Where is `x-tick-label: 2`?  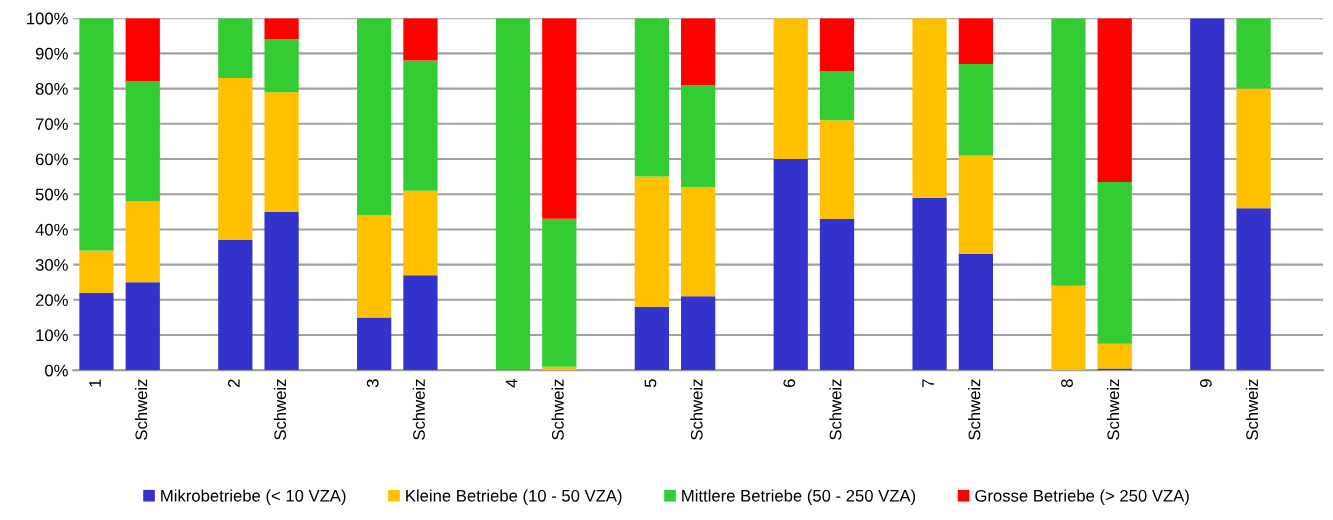 x-tick-label: 2 is located at coordinates (233, 383).